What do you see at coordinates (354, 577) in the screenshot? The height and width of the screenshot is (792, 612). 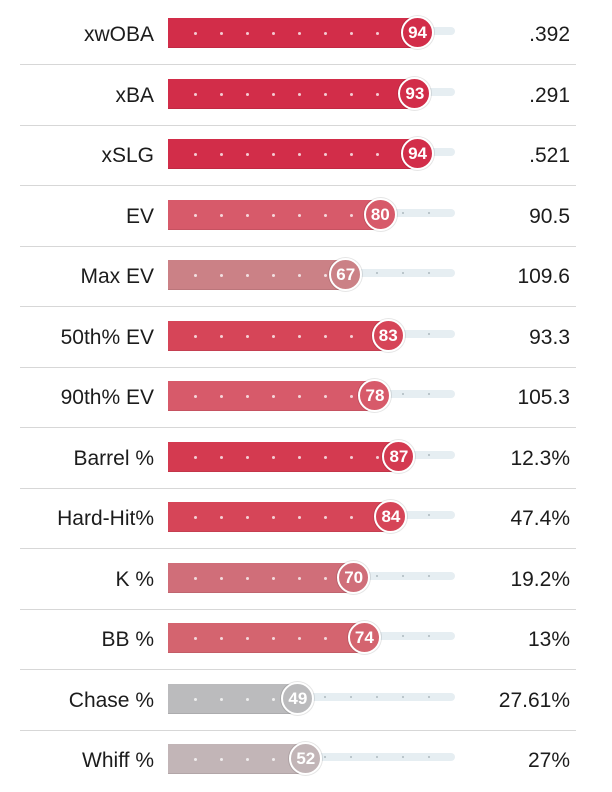 I see `percentile-badge: 70` at bounding box center [354, 577].